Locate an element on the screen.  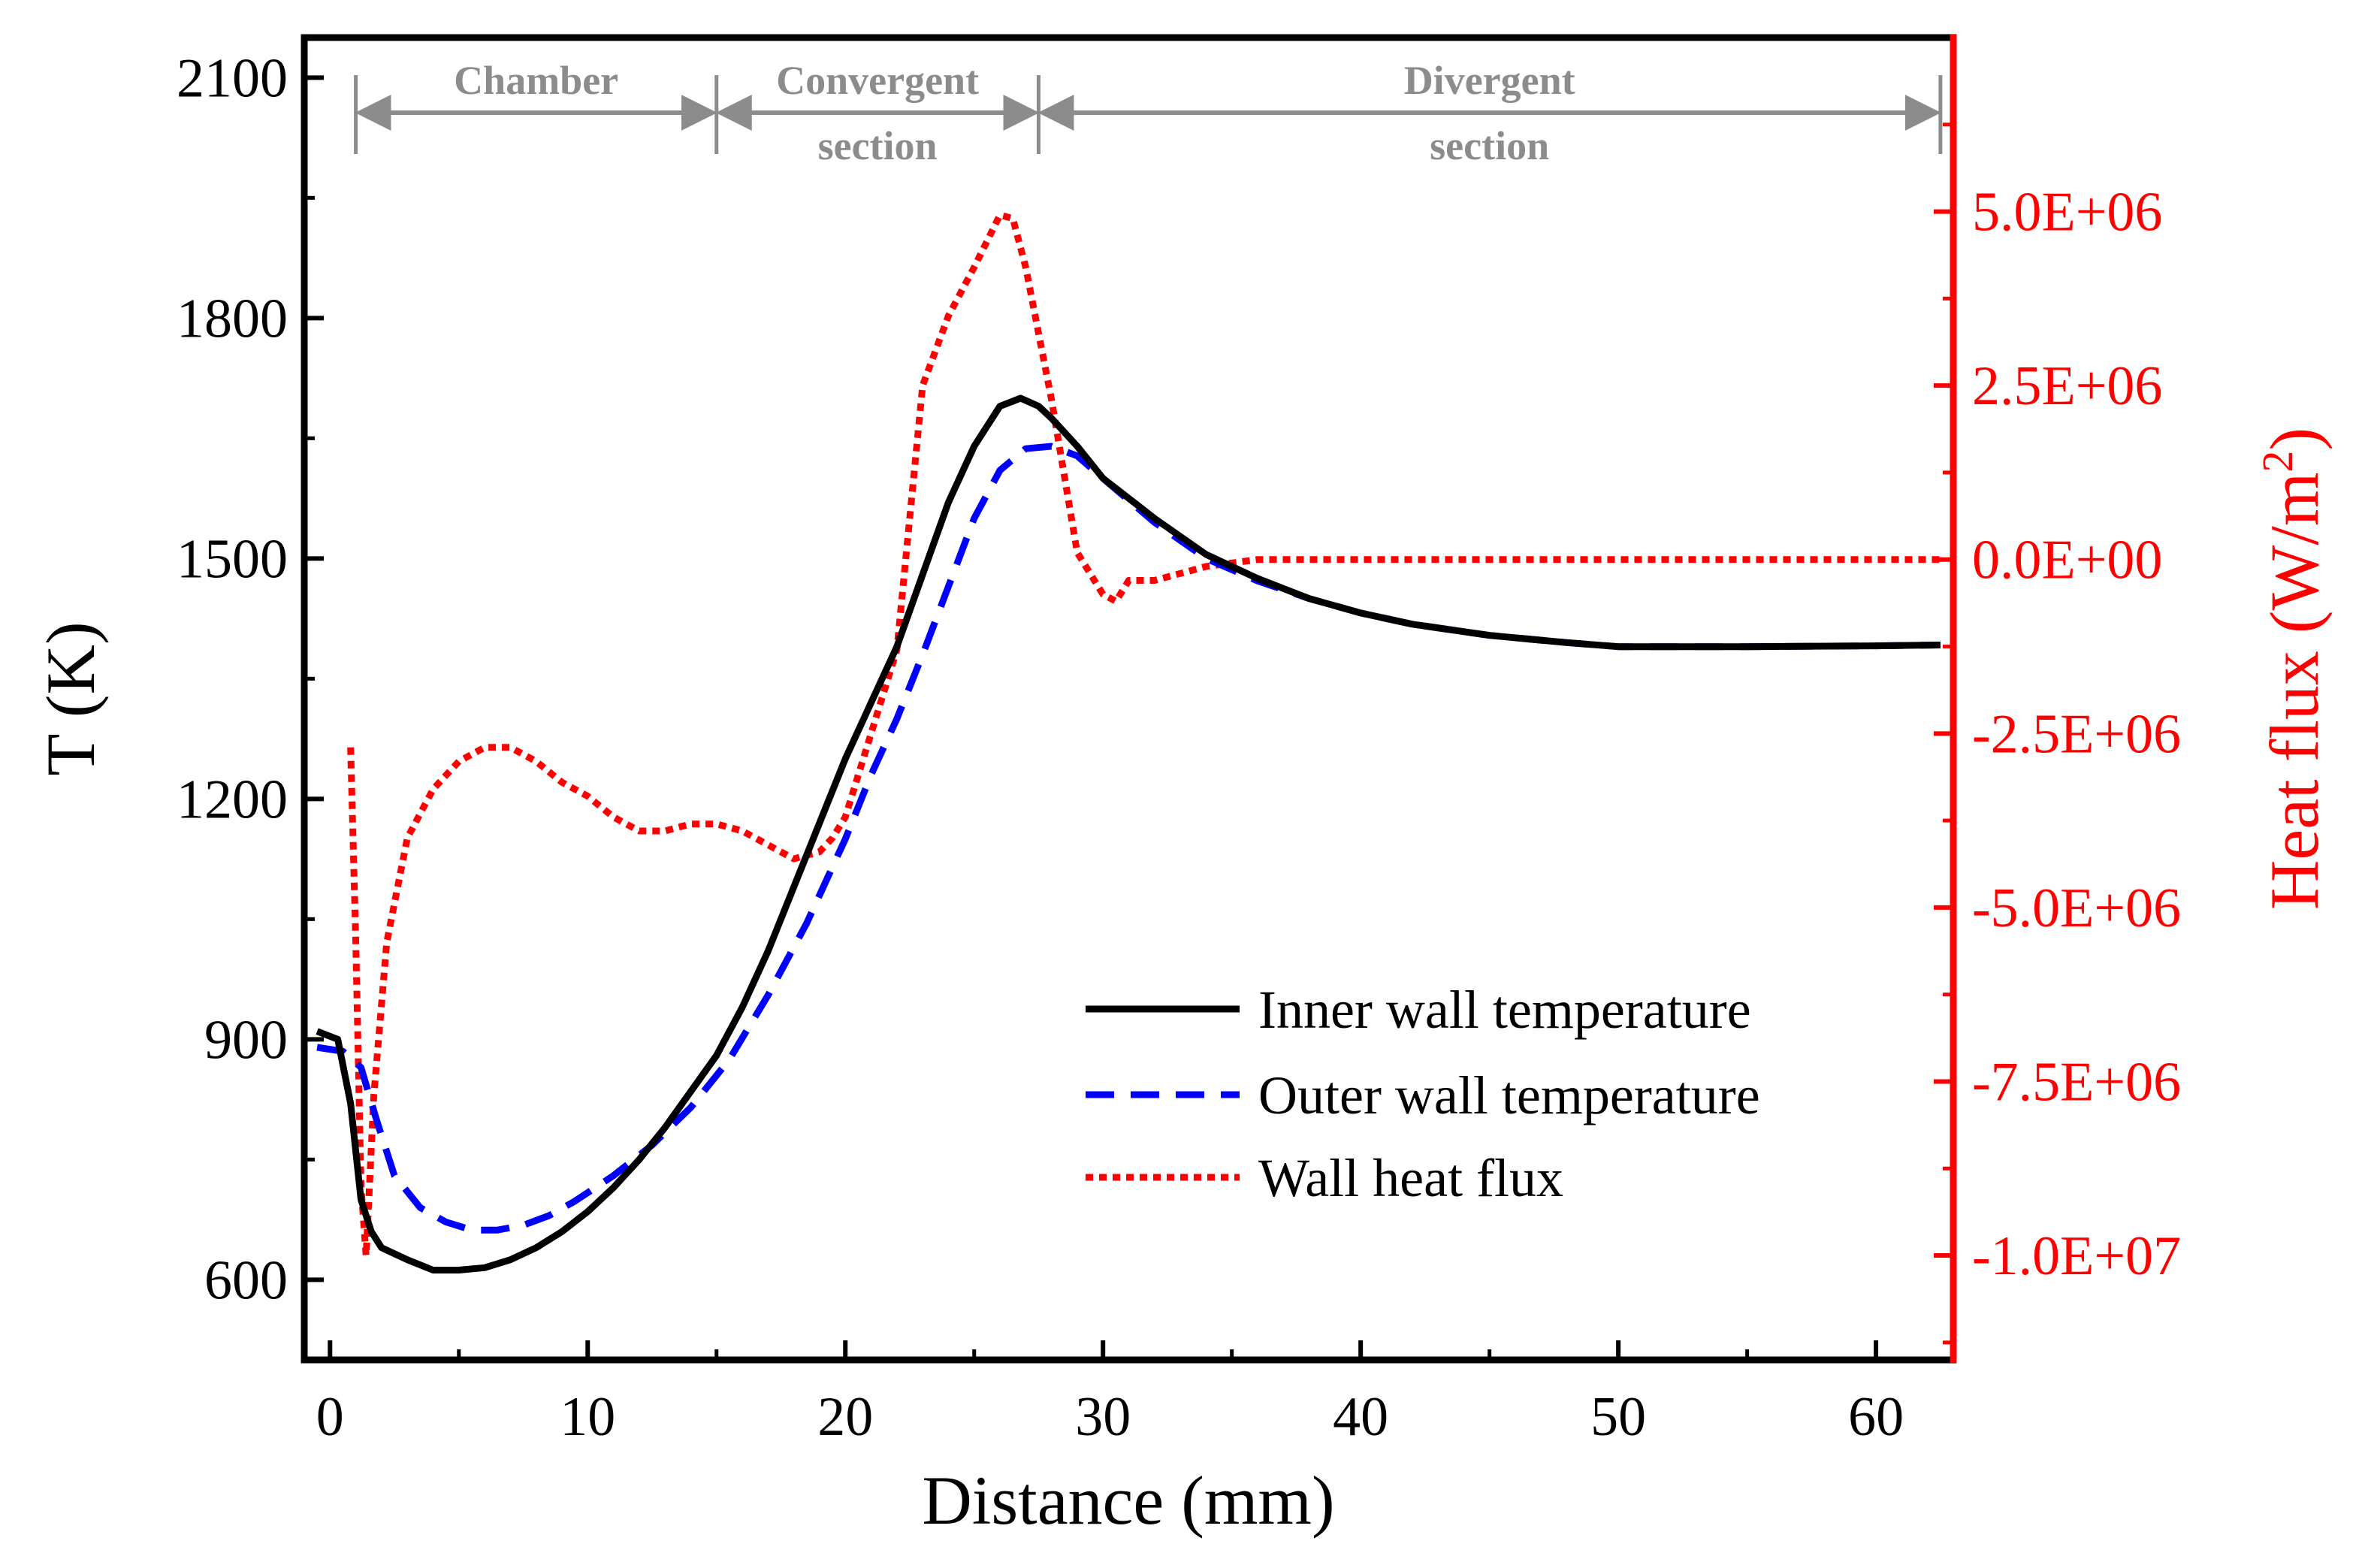
right-tick-label: -5.0E+06 is located at coordinates (2076, 908).